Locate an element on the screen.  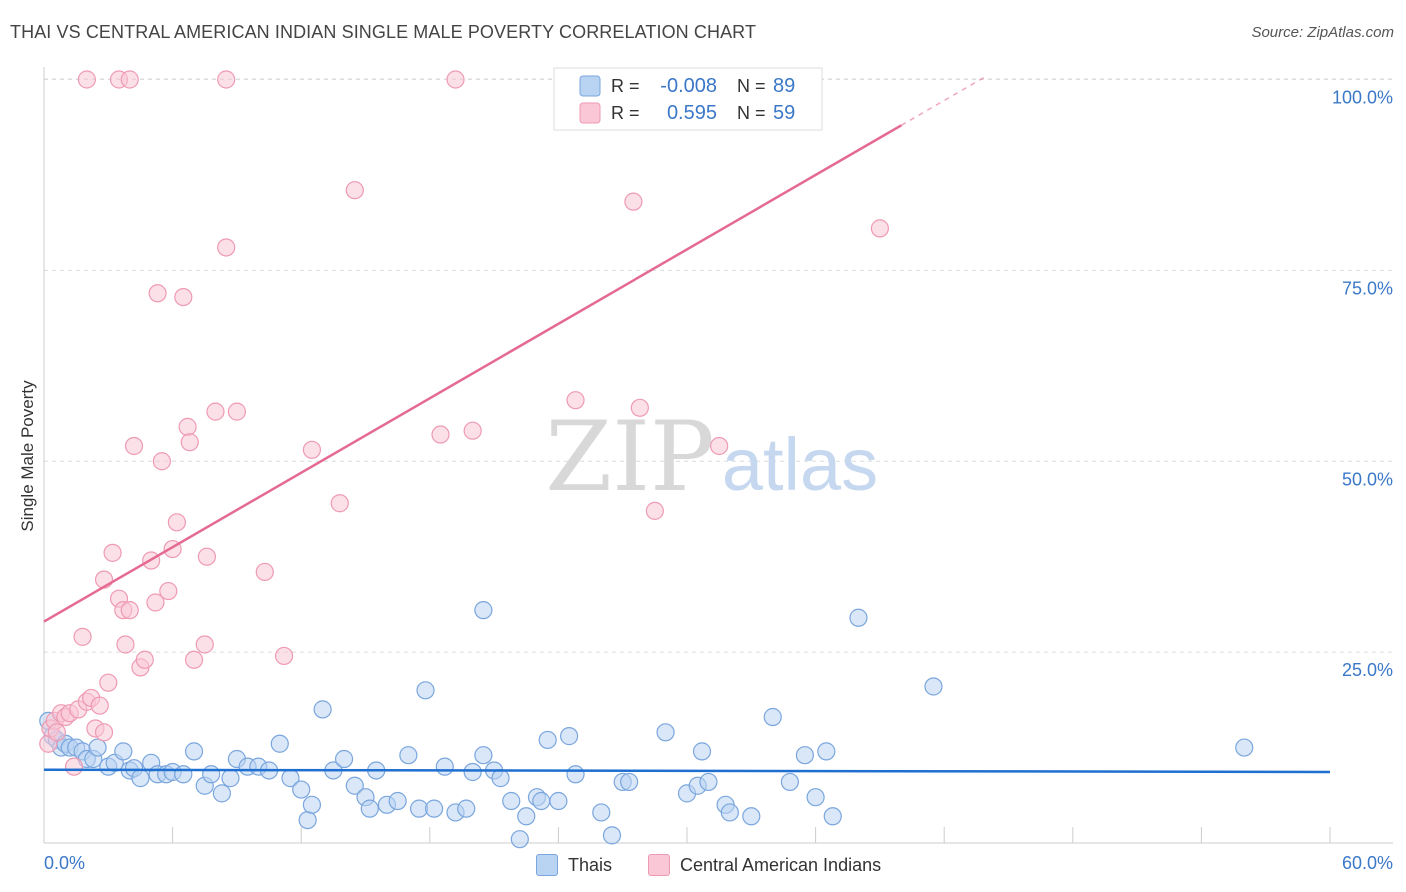
legend-swatch-cai is located at coordinates (590, 113).